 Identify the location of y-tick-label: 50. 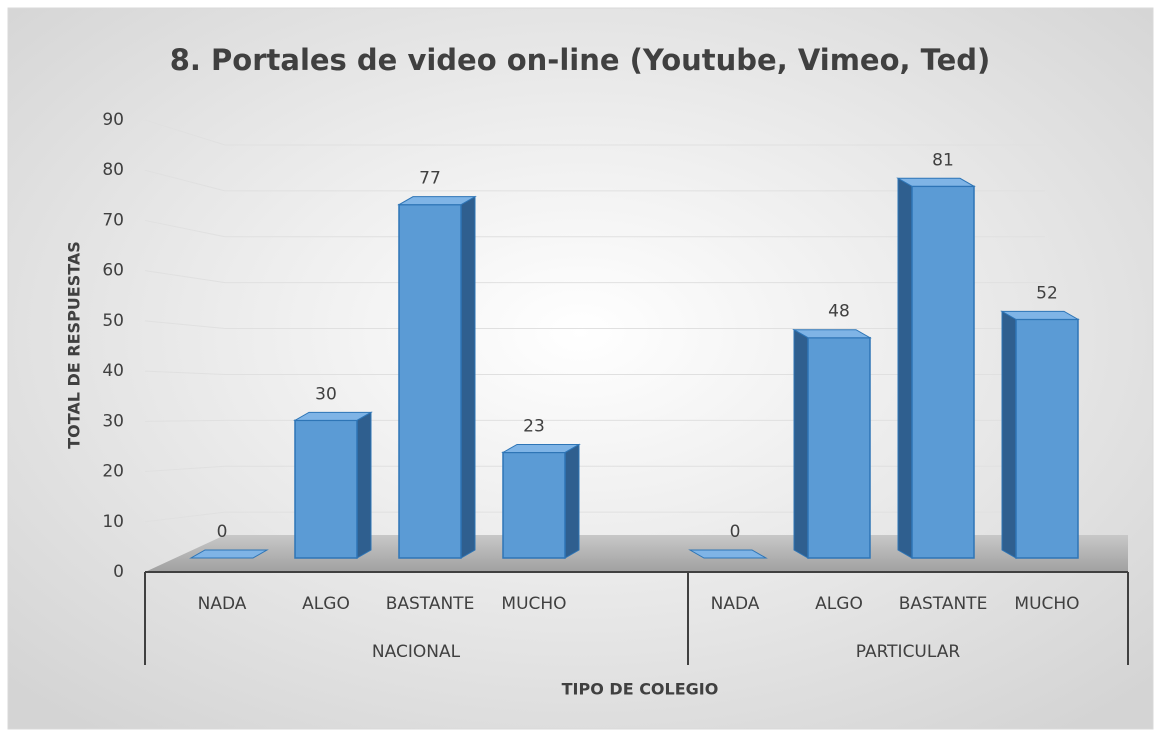
(113, 321).